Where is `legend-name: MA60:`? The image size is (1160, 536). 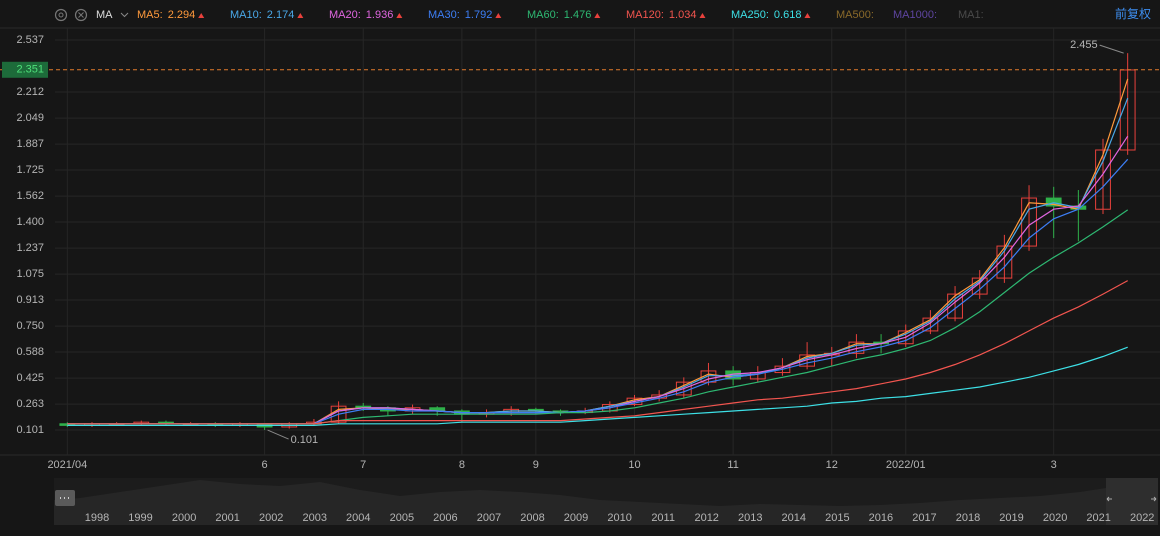 legend-name: MA60: is located at coordinates (543, 15).